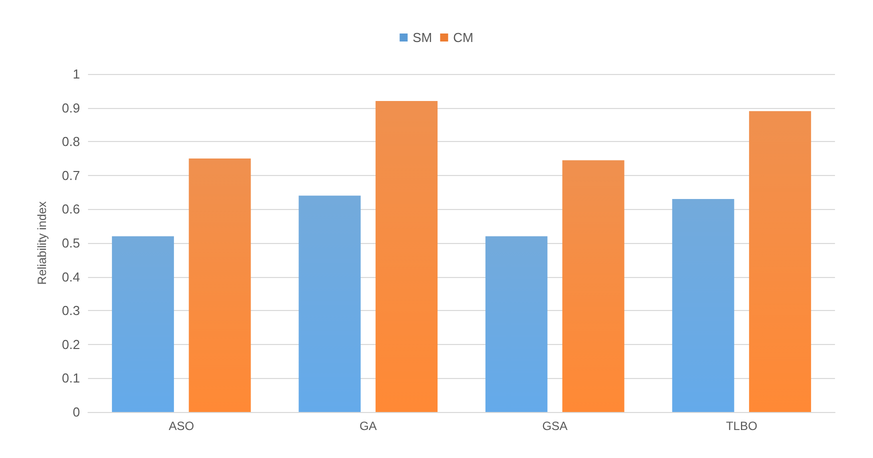 This screenshot has width=873, height=458. Describe the element at coordinates (181, 426) in the screenshot. I see `x-tick-label: ASO` at that location.